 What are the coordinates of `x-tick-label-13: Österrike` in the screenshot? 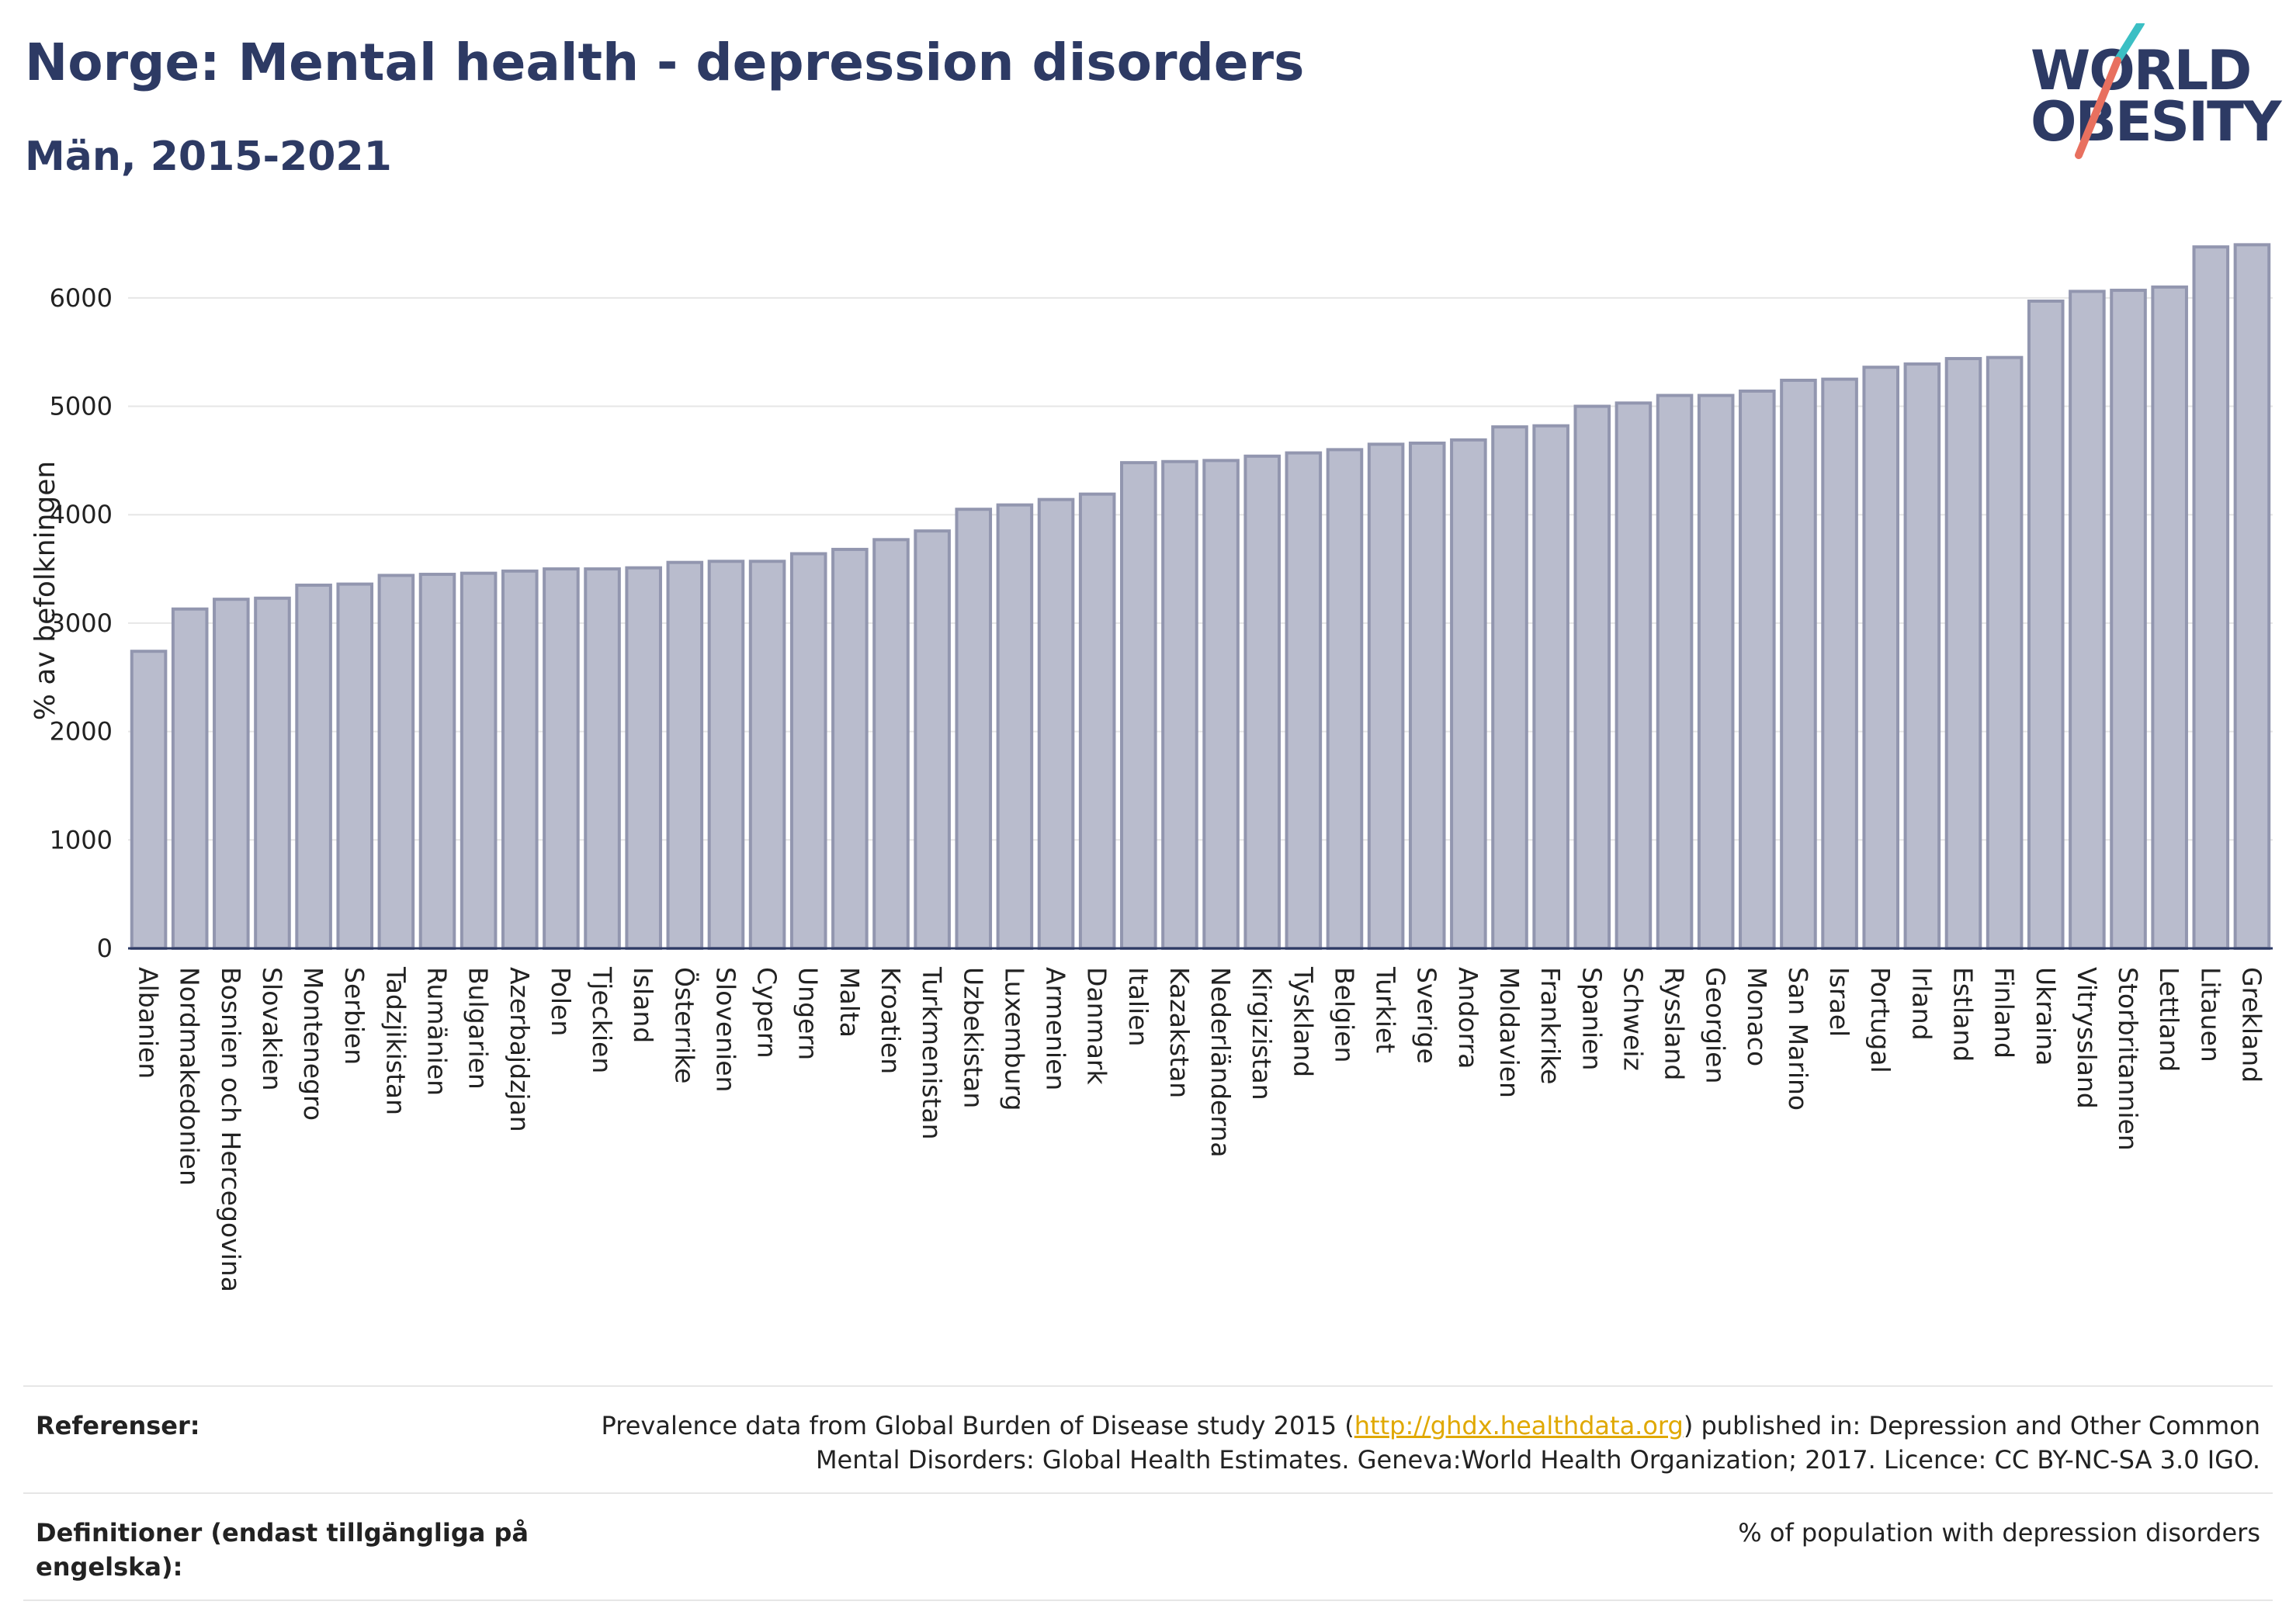 It's located at (684, 1025).